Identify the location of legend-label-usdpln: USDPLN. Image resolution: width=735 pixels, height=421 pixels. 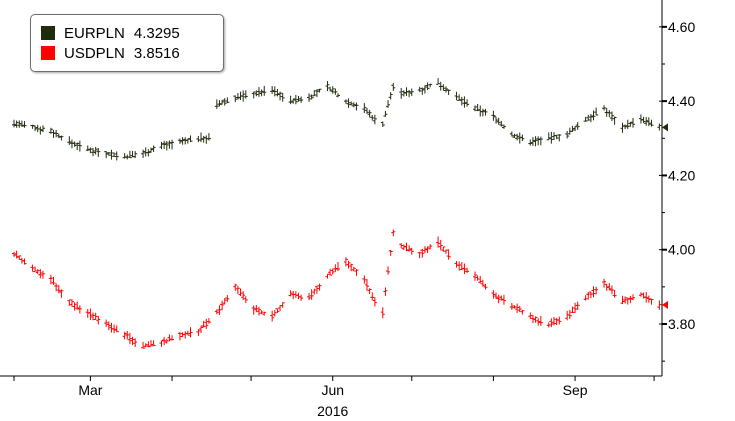
(94, 53).